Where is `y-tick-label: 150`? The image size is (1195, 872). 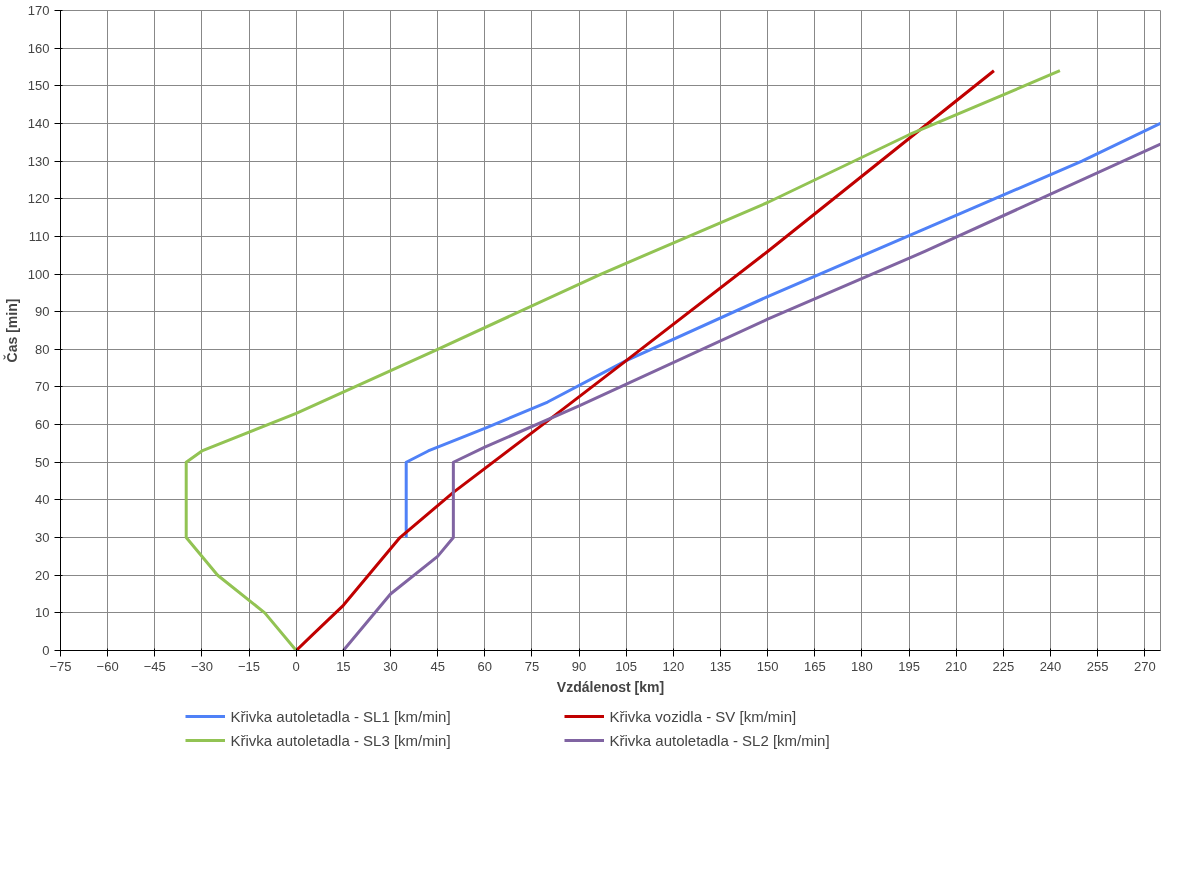
y-tick-label: 150 is located at coordinates (38, 86).